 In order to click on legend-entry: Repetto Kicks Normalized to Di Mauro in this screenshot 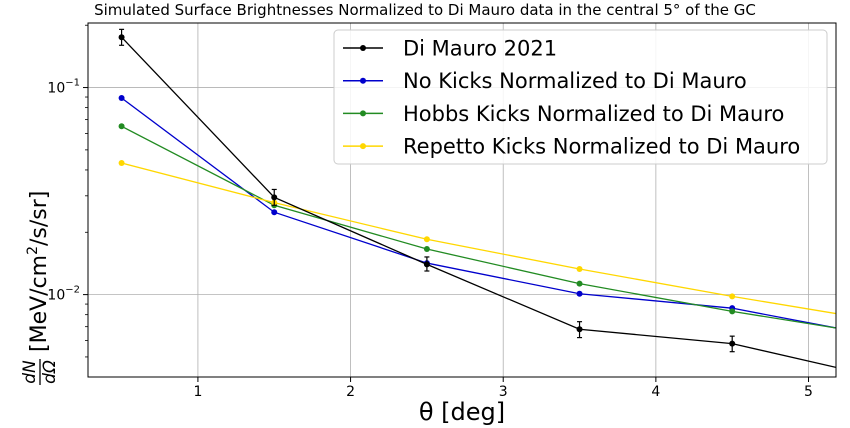, I will do `click(571, 147)`.